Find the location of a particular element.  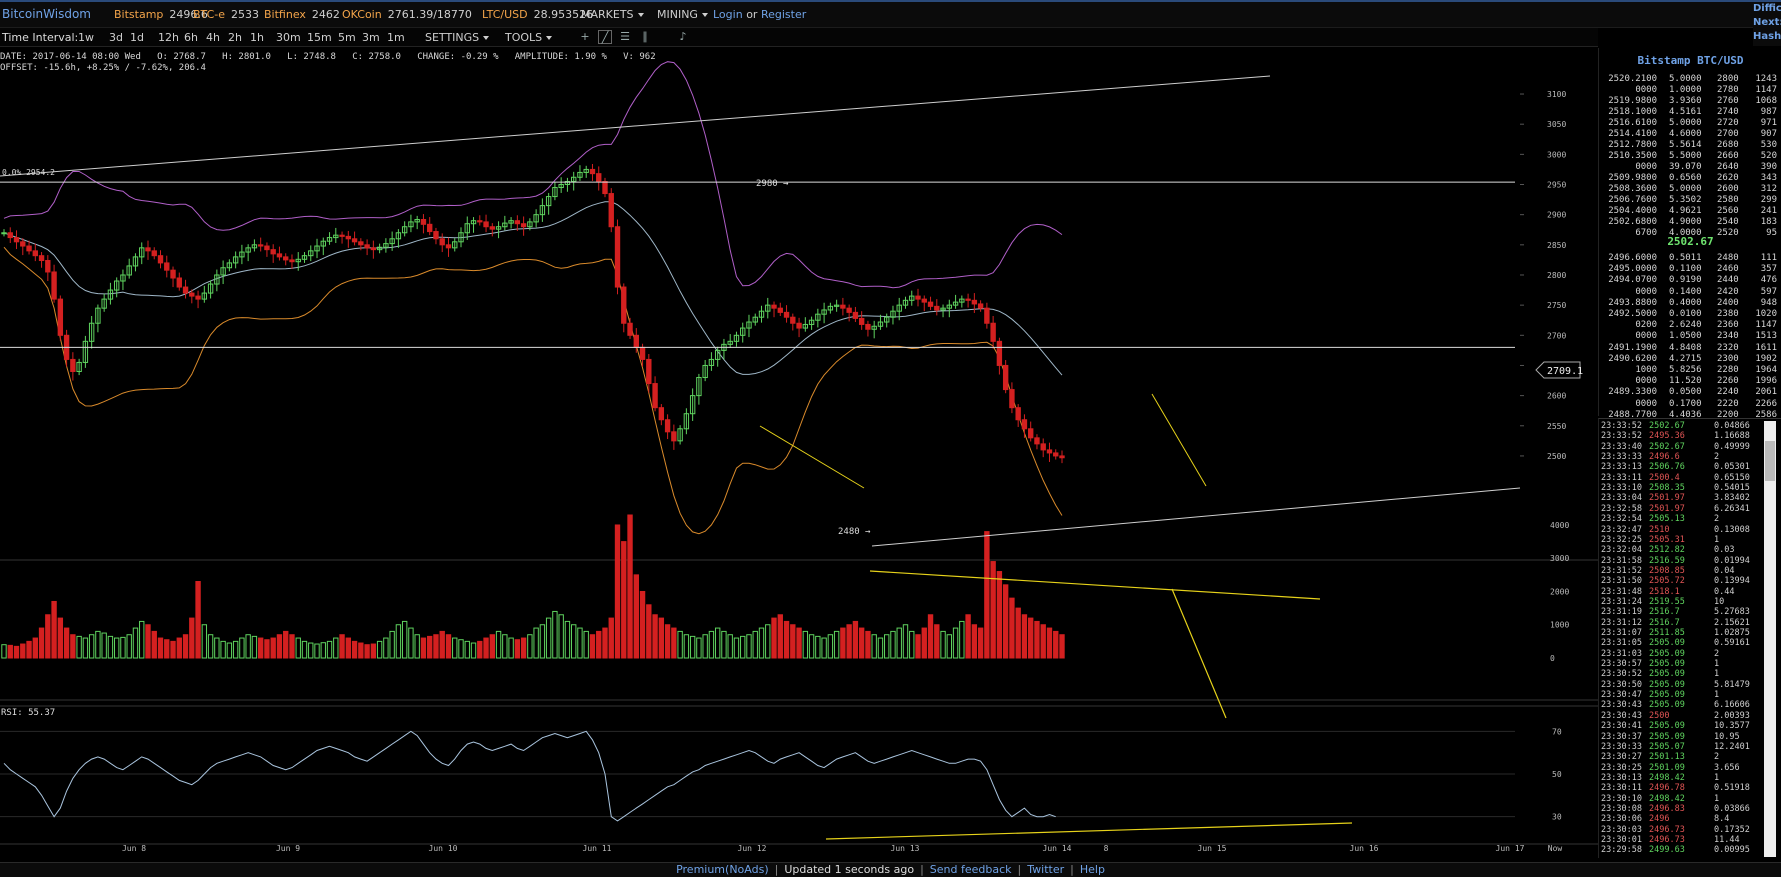

orderbook-row: 0000 1.0000 2780 1147 is located at coordinates (1690, 90).